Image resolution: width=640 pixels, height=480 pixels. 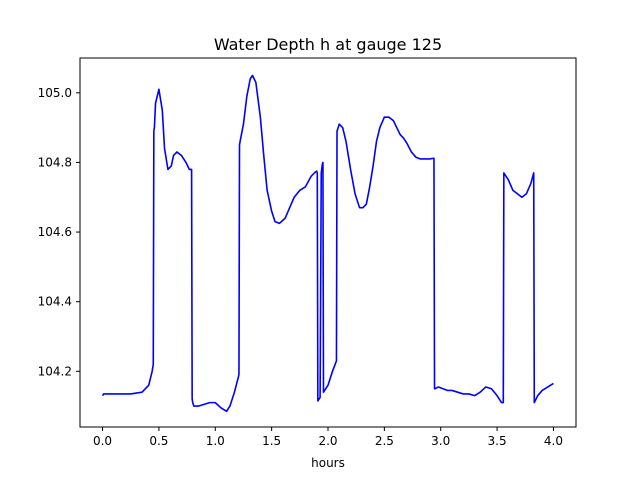 I want to click on chart-title: Water Depth h at gauge 125, so click(x=328, y=44).